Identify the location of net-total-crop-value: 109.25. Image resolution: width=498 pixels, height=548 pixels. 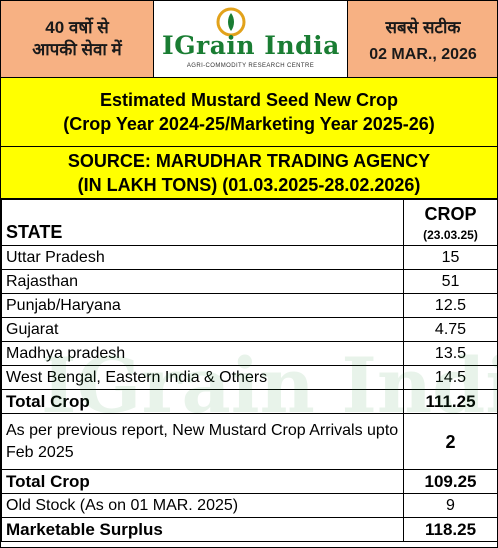
(450, 481).